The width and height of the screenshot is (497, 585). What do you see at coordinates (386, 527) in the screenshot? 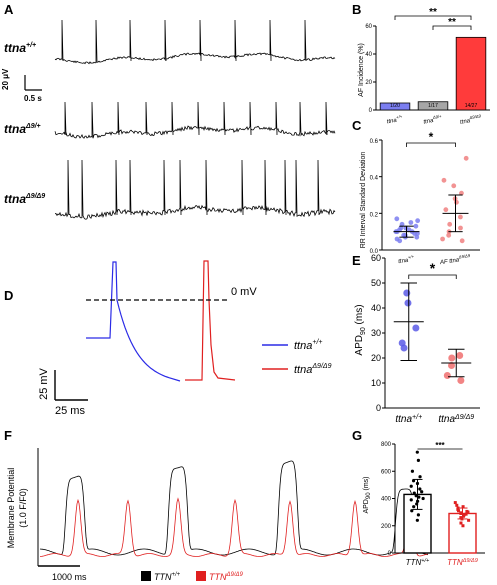
I see `tick-label-y-g-1: 200` at bounding box center [386, 527].